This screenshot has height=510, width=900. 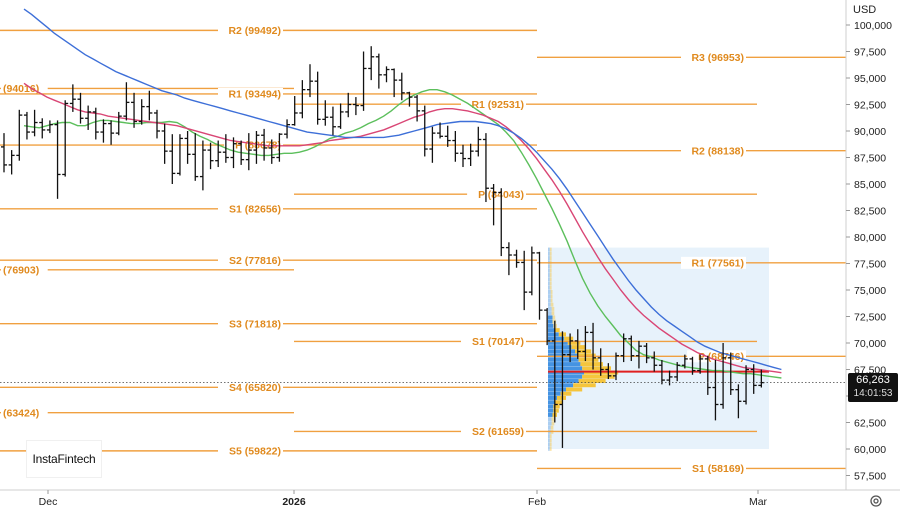 I want to click on currency-selector: USD, so click(x=864, y=10).